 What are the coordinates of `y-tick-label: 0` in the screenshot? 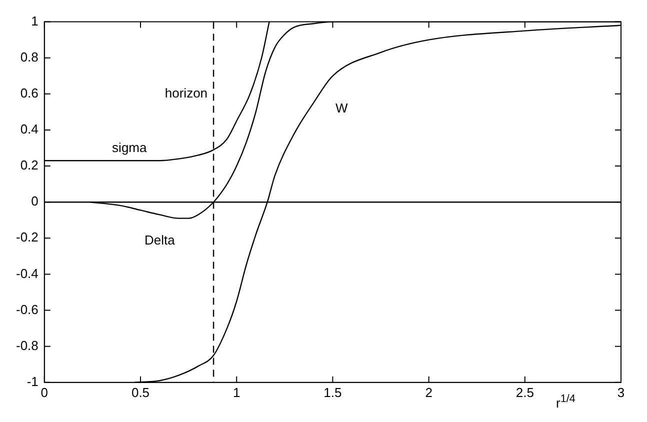 It's located at (34, 201).